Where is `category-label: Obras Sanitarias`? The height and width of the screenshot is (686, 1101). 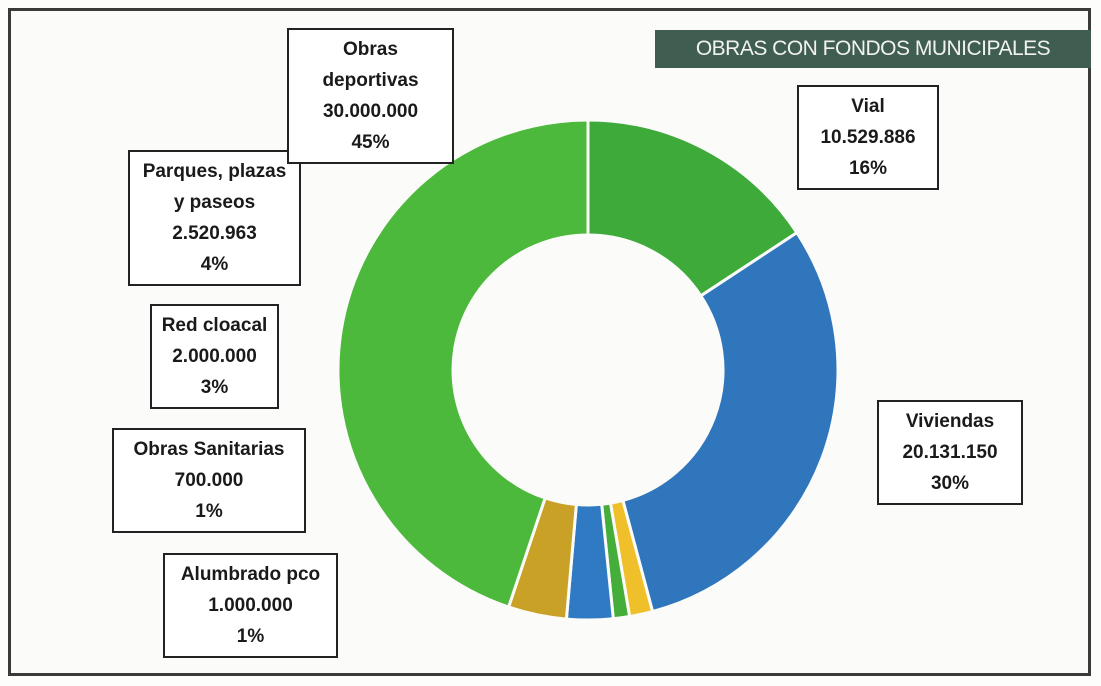
category-label: Obras Sanitarias is located at coordinates (209, 449).